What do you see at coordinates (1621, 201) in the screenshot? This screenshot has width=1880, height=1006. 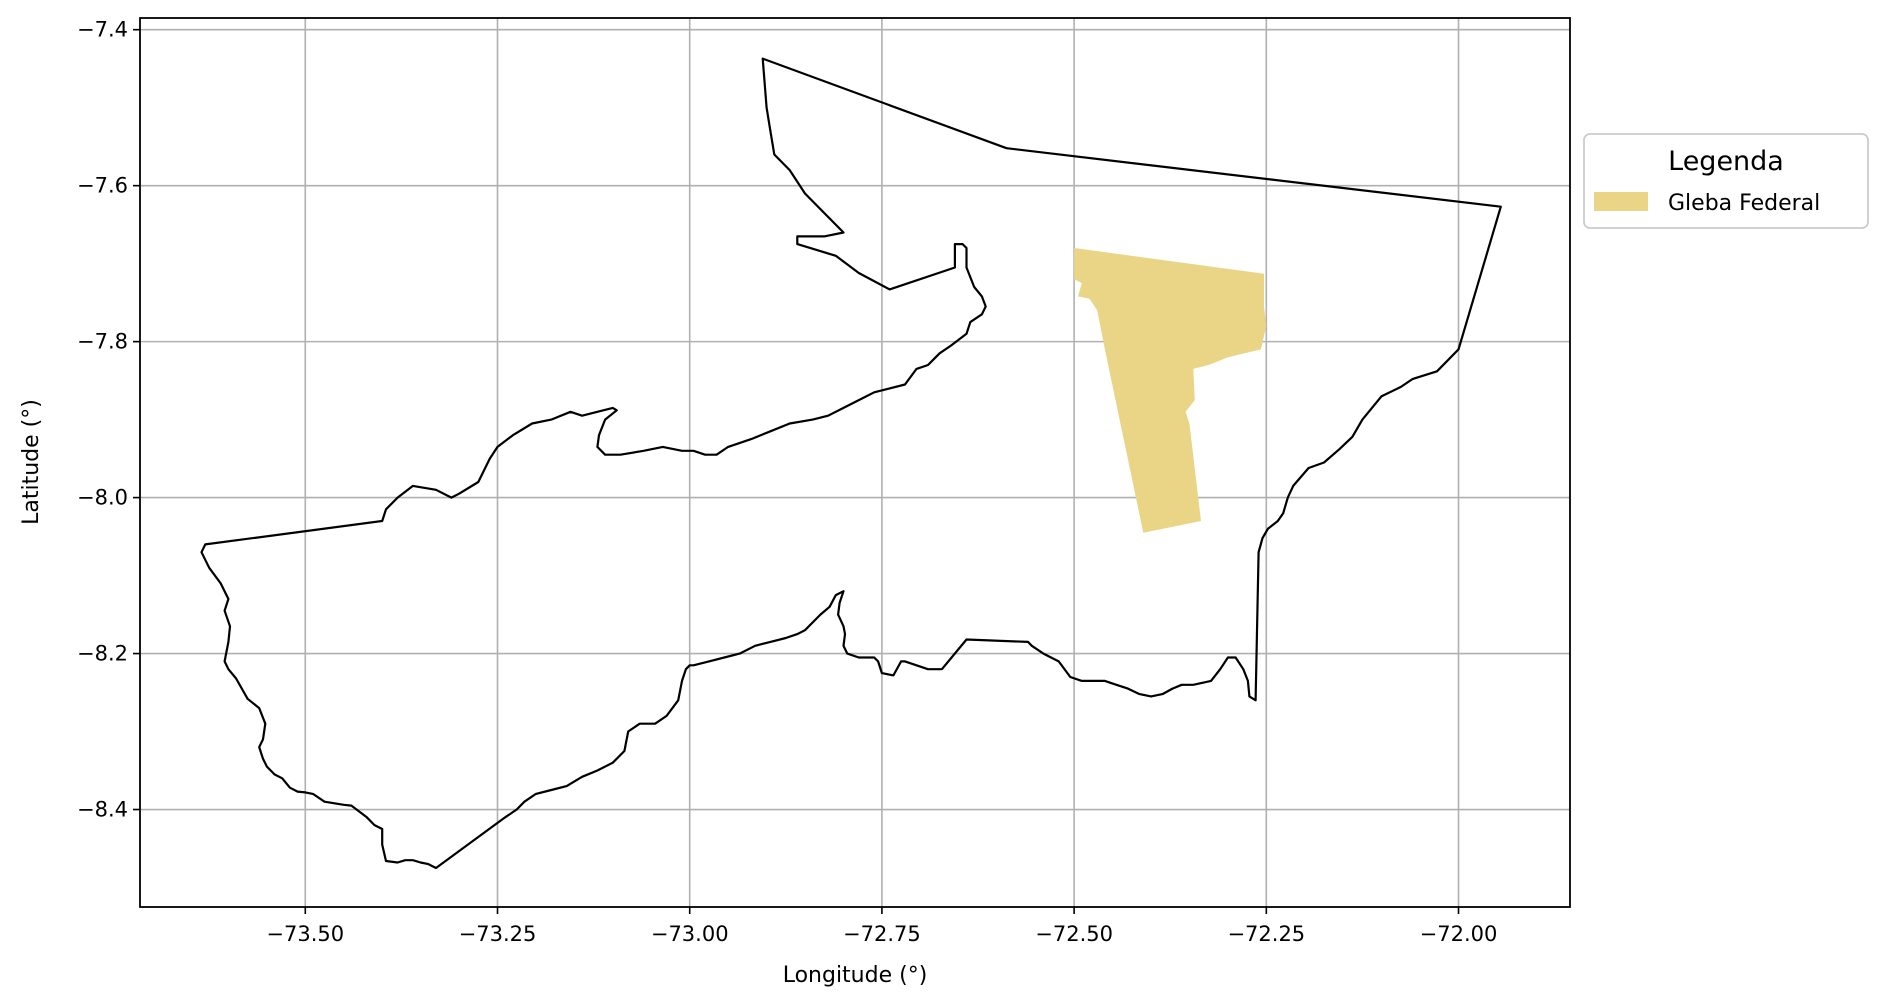 I see `legend-swatch-gleba-federal` at bounding box center [1621, 201].